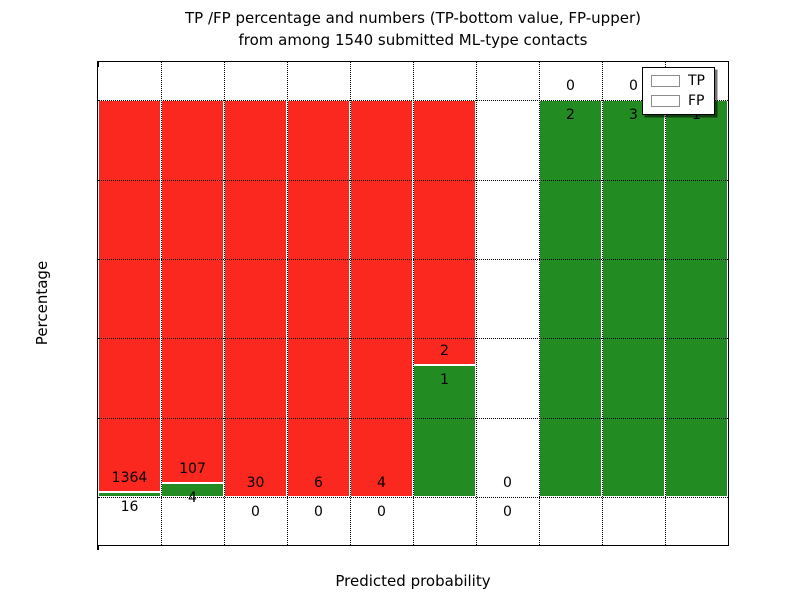  Describe the element at coordinates (381, 483) in the screenshot. I see `fp-count-label: 4` at that location.